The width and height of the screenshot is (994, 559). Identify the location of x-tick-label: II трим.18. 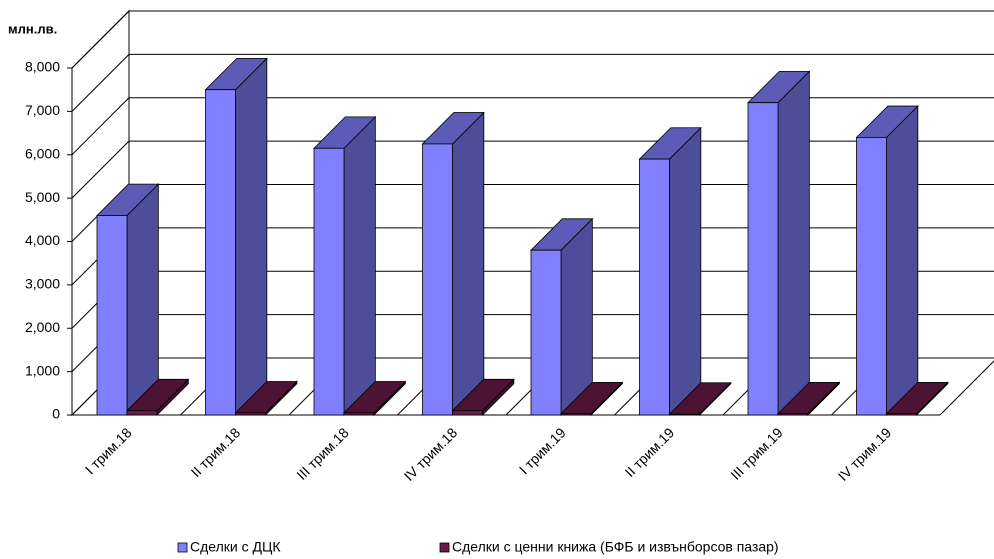
(216, 452).